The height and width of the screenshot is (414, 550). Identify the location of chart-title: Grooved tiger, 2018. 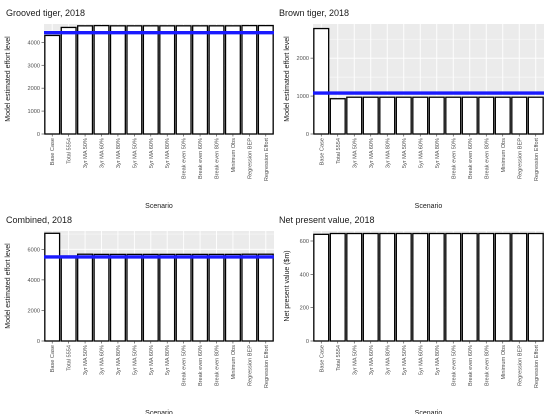
(45, 13).